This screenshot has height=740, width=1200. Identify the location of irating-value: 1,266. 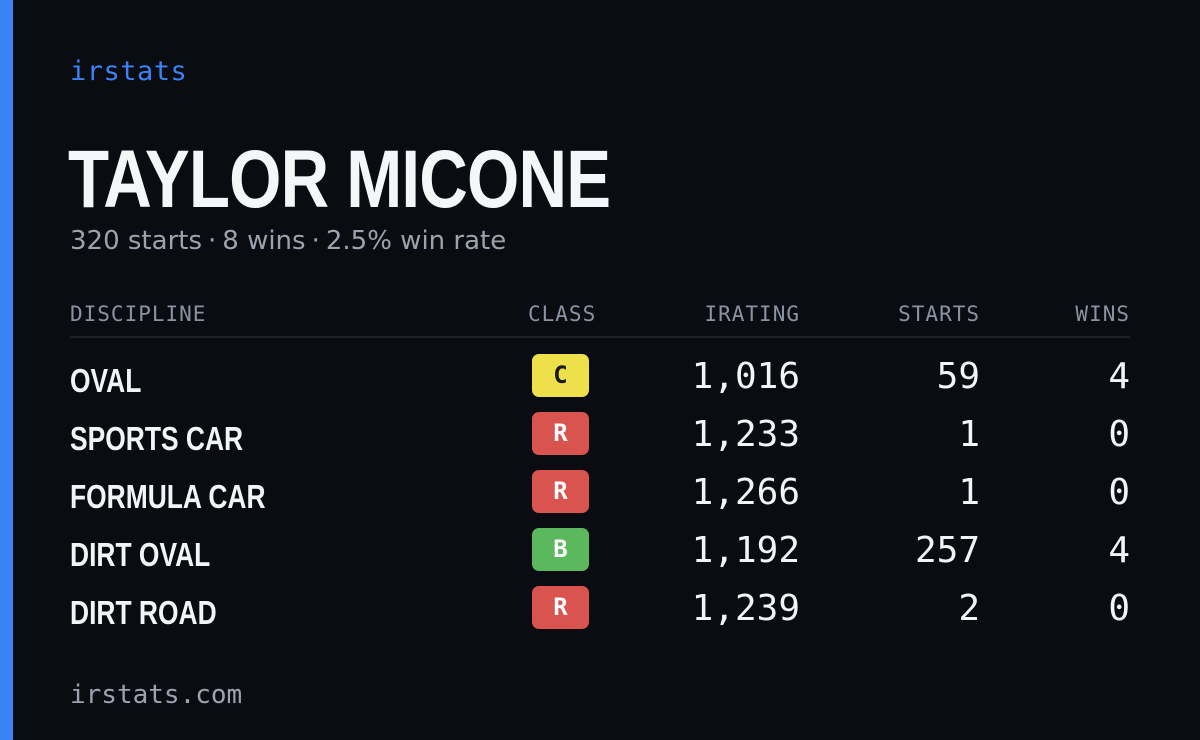
(745, 492).